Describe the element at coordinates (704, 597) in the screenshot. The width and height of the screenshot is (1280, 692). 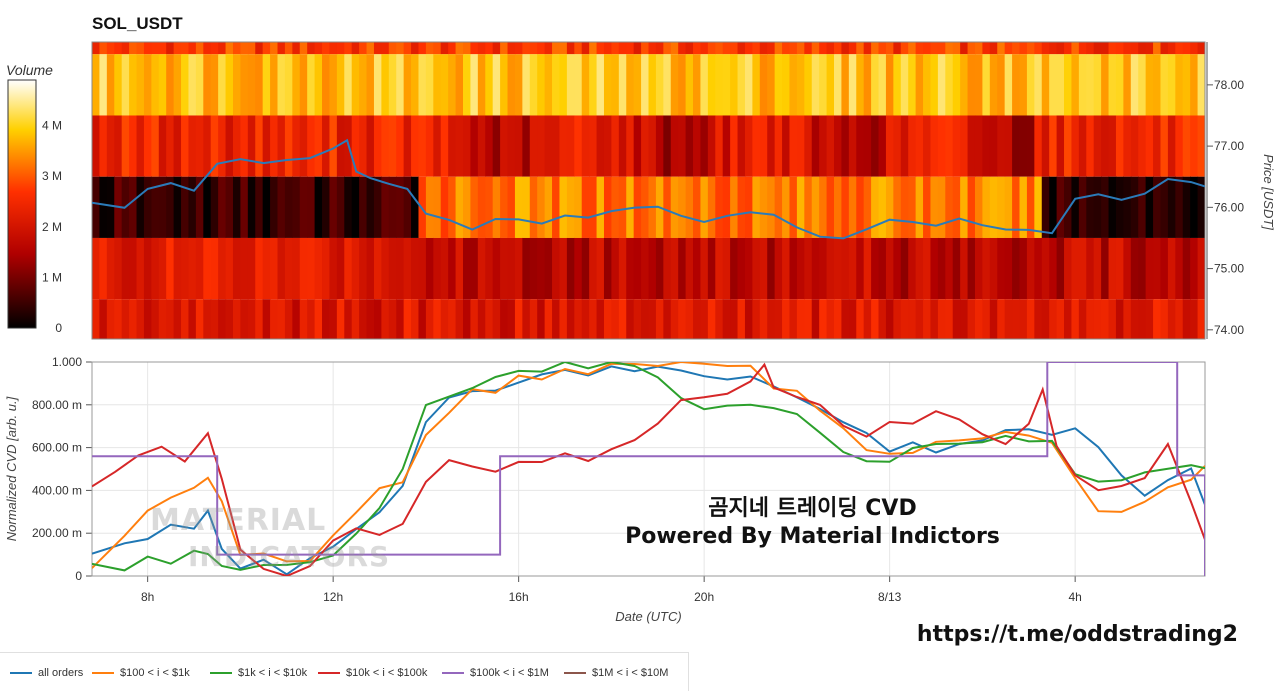
I see `cvd-x-tick-label: 20h` at that location.